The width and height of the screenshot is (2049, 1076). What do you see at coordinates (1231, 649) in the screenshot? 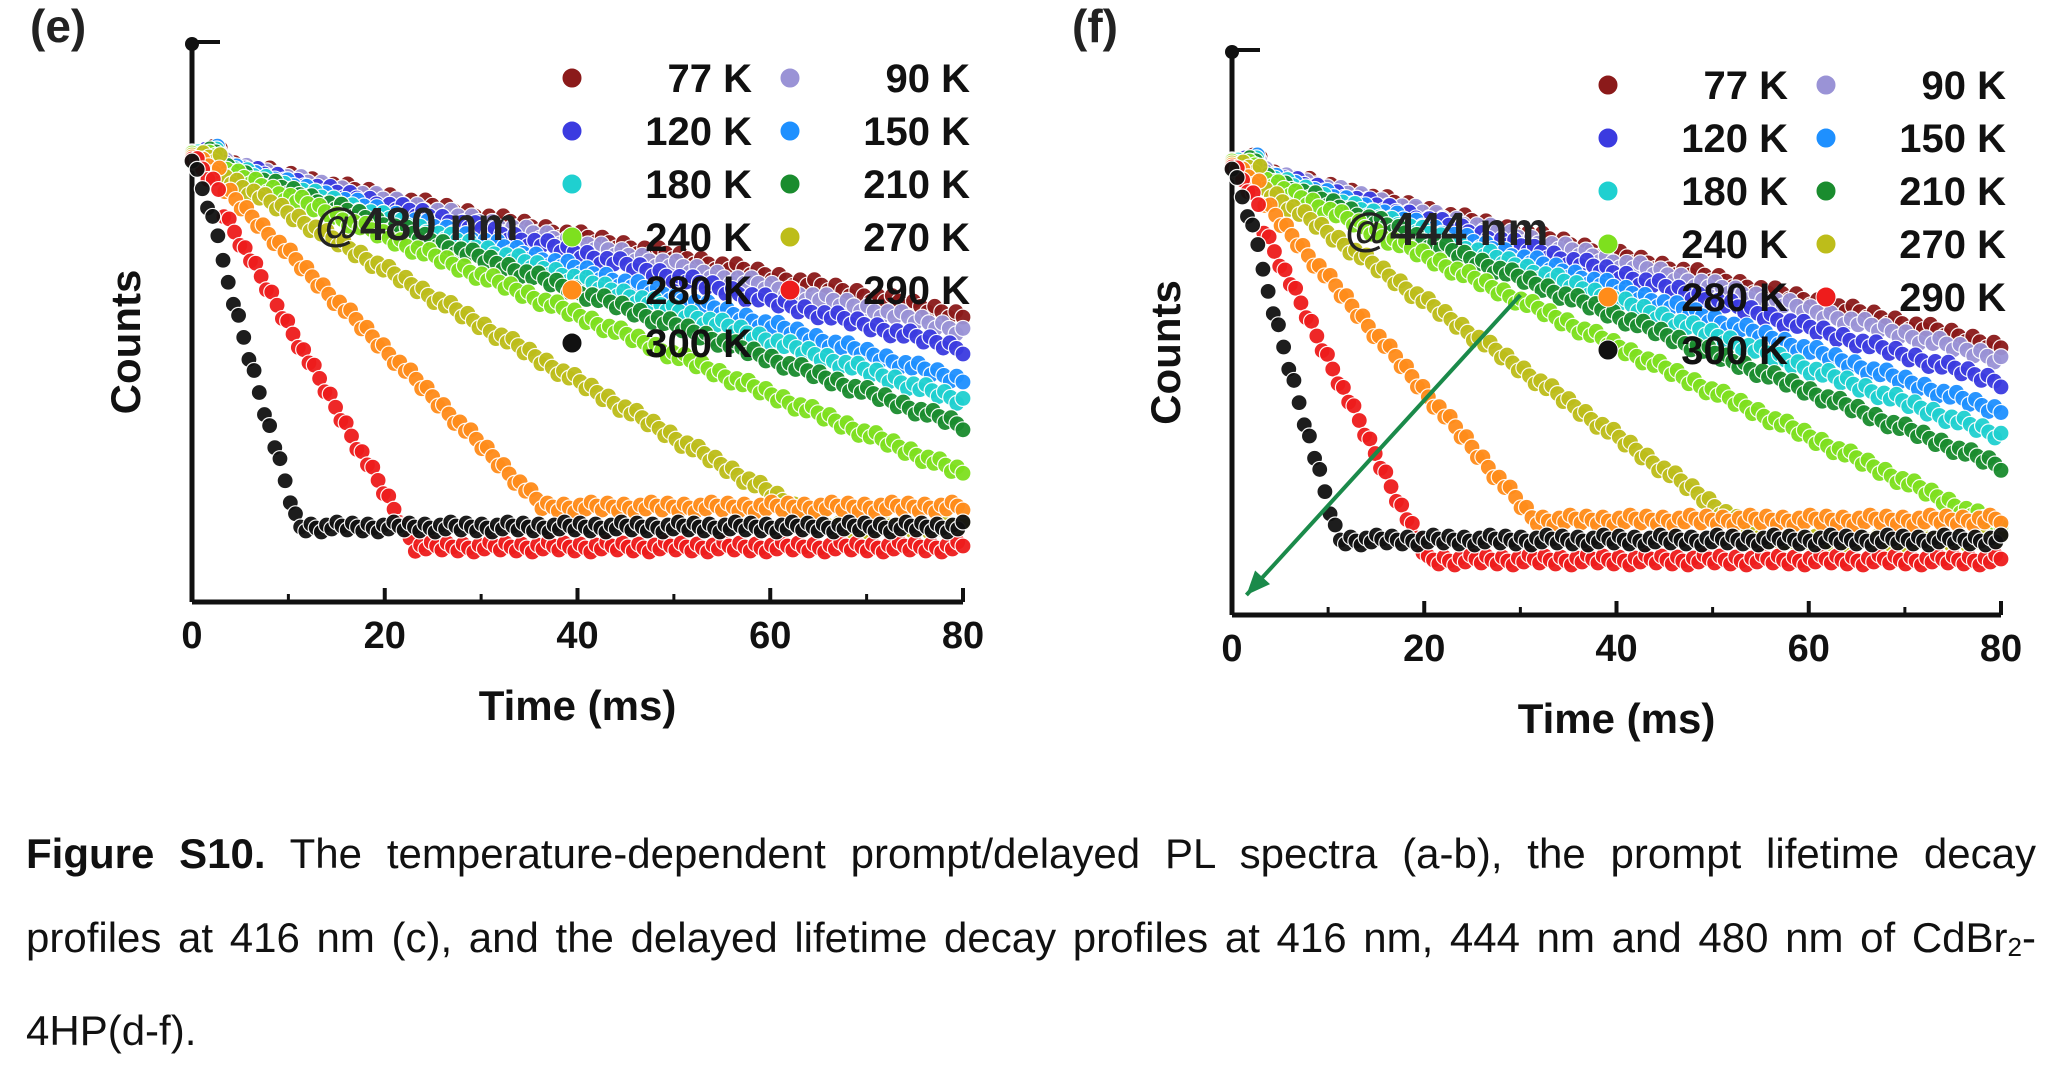
I see `x-tick-label: 0` at bounding box center [1231, 649].